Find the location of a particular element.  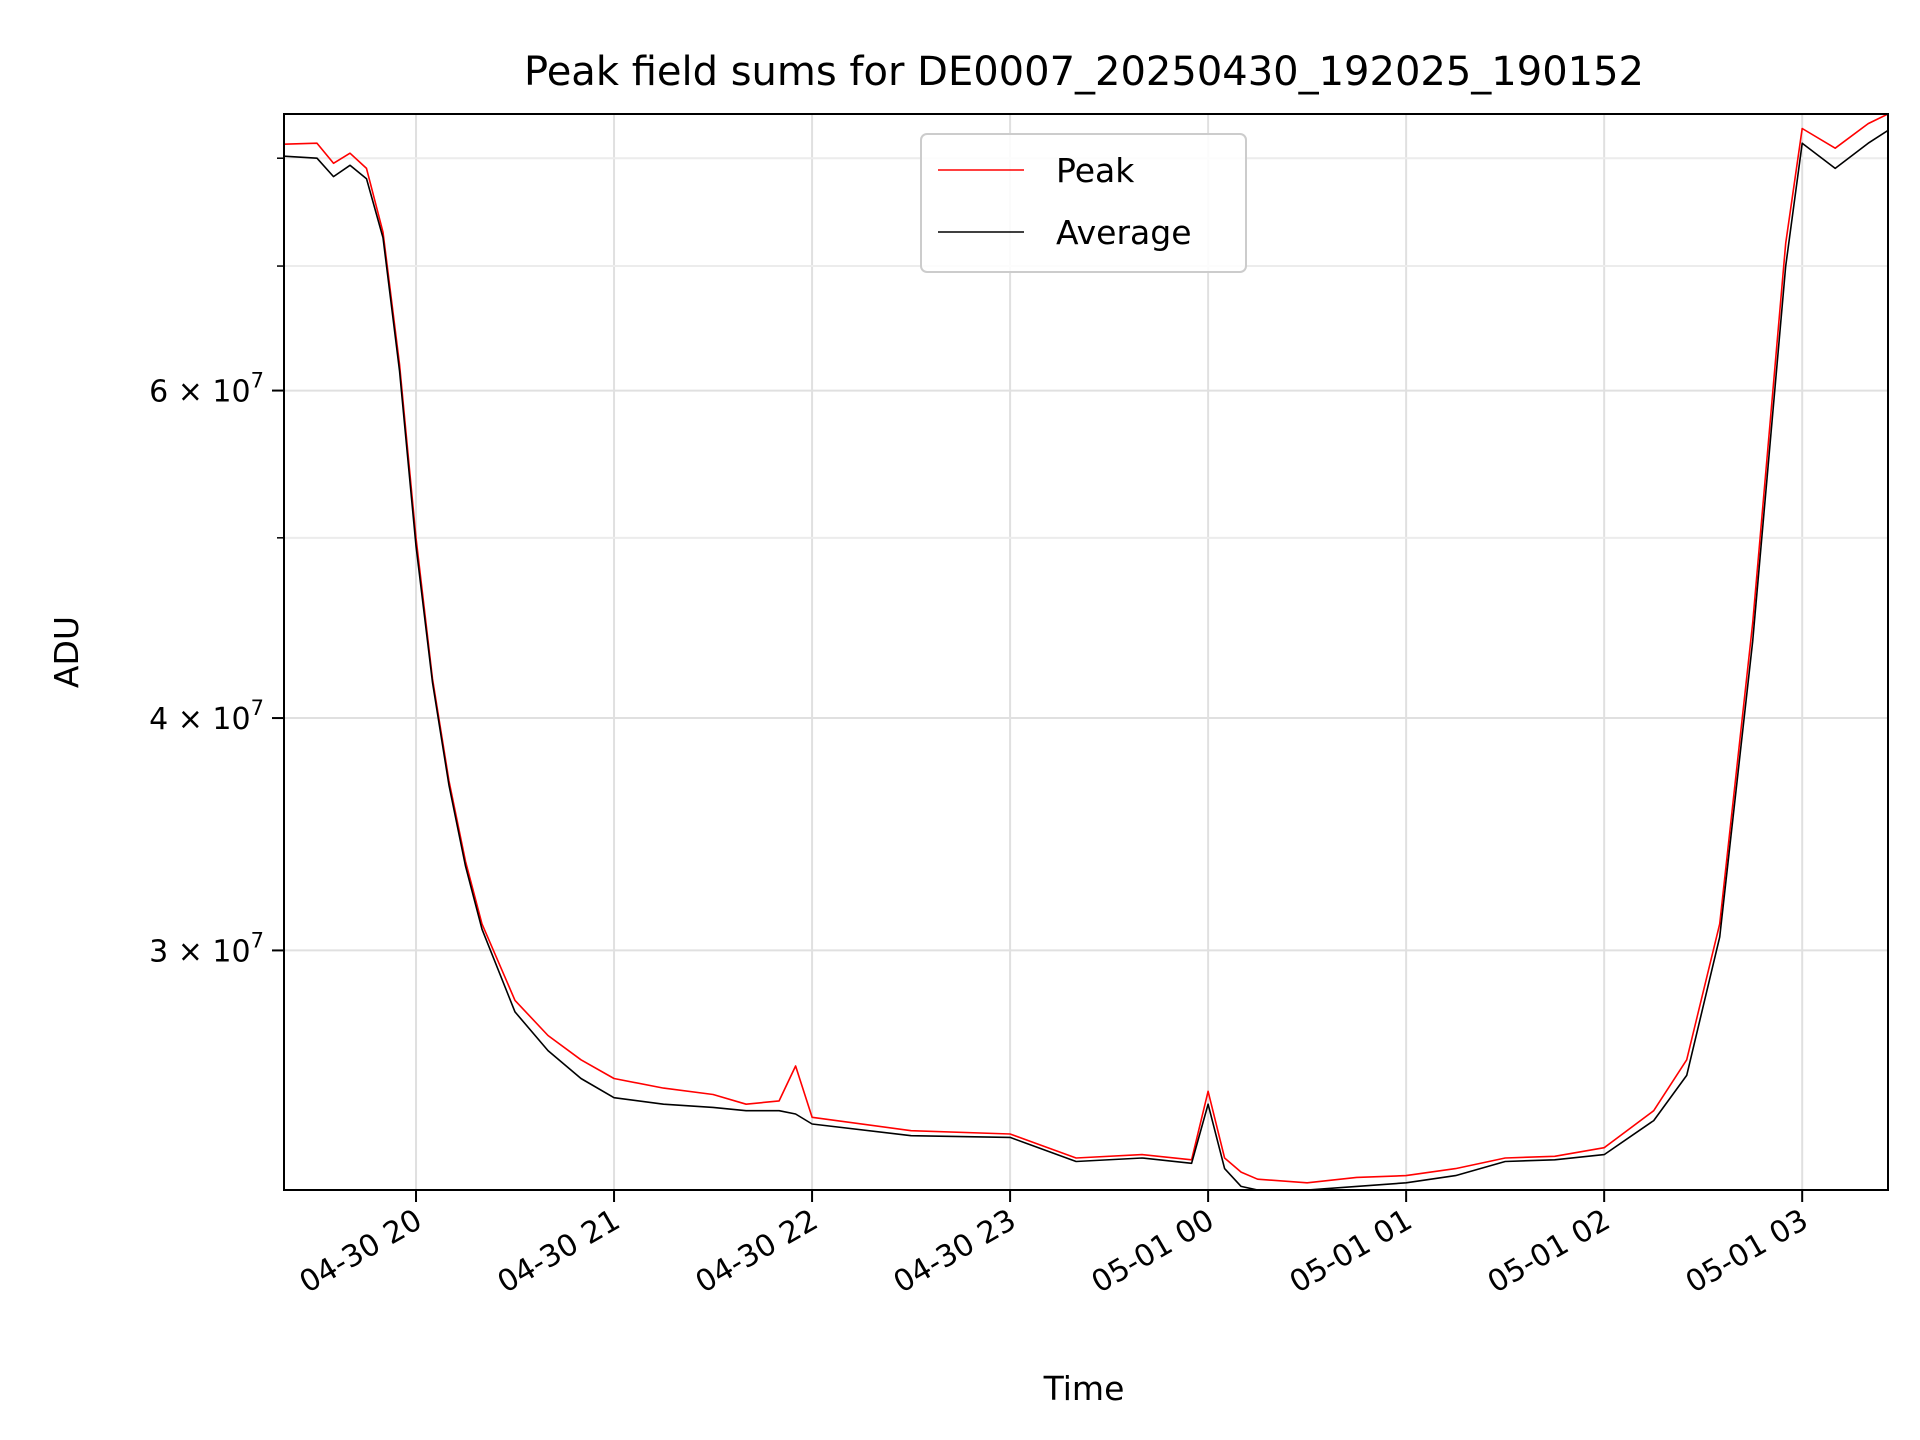

legend: Peak Average is located at coordinates (1083, 203).